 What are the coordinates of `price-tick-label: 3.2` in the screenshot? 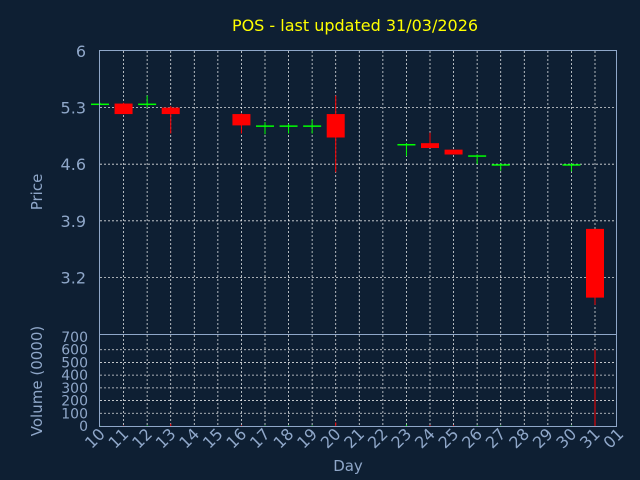 It's located at (73, 277).